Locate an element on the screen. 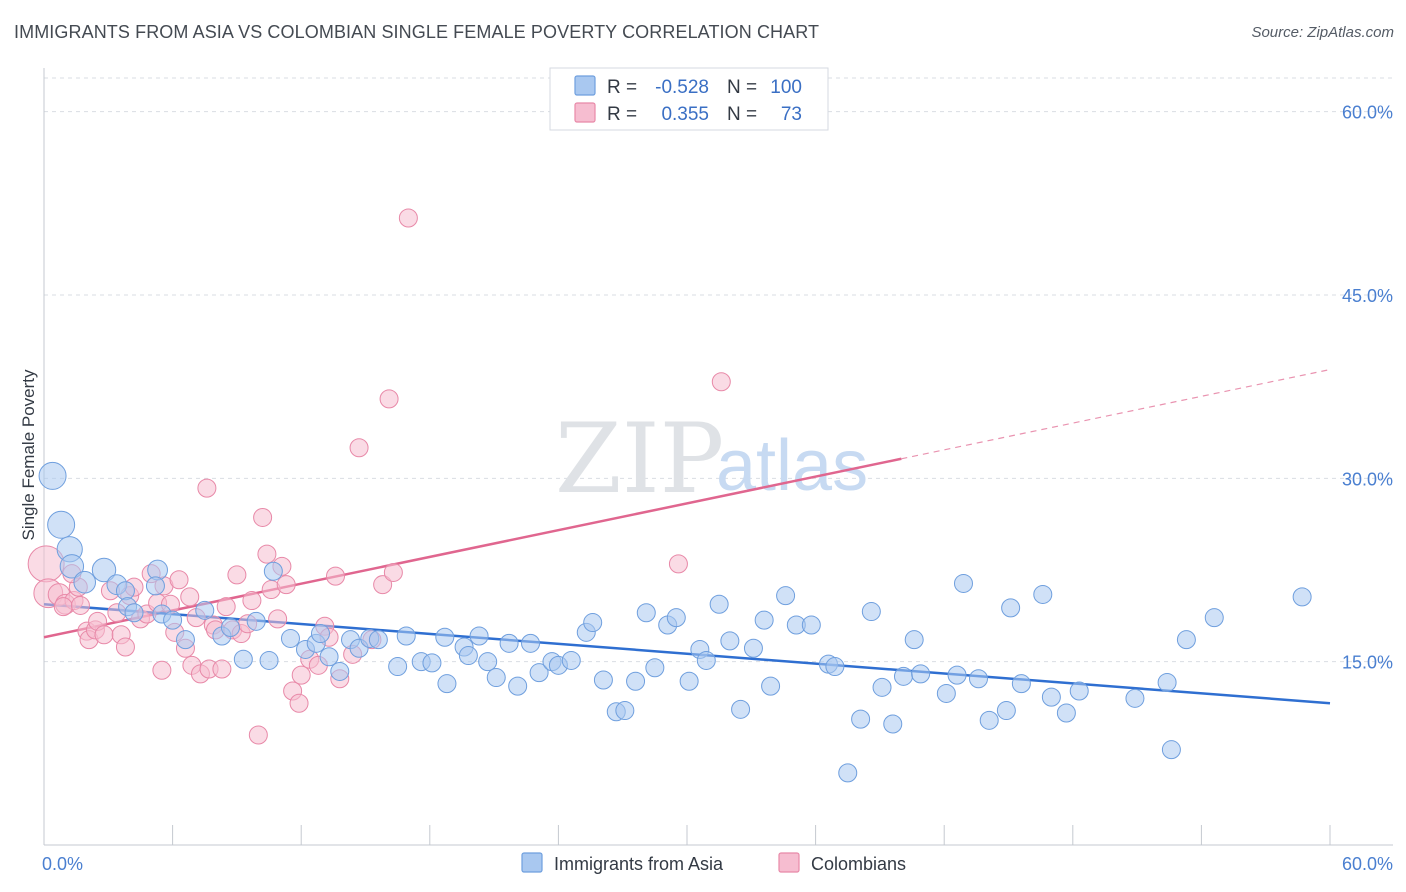 Image resolution: width=1406 pixels, height=892 pixels. legend-n-value-colombians: 73 is located at coordinates (791, 114).